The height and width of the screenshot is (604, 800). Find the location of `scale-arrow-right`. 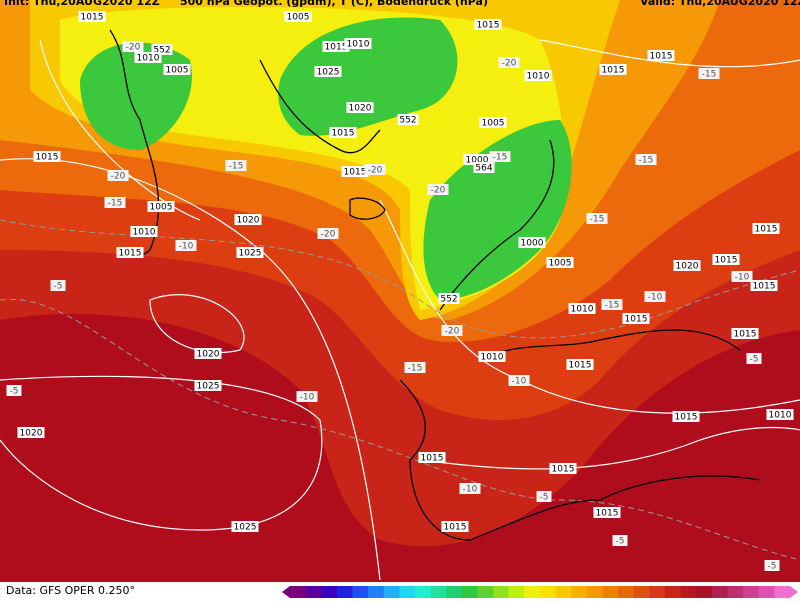

scale-arrow-right is located at coordinates (794, 592).